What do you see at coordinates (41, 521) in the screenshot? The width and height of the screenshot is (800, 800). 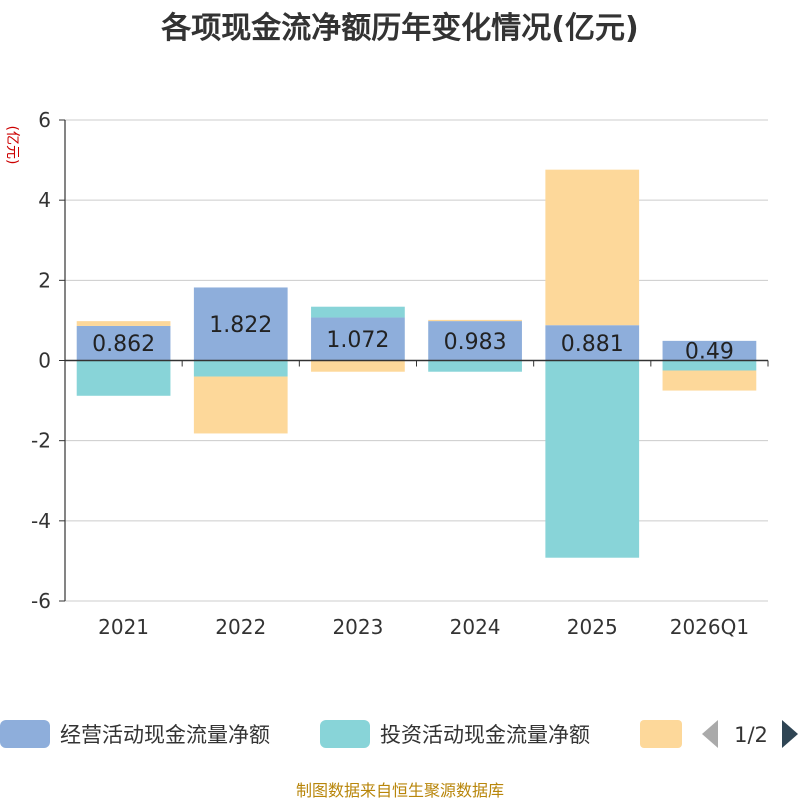 I see `y-tick-label: -4` at bounding box center [41, 521].